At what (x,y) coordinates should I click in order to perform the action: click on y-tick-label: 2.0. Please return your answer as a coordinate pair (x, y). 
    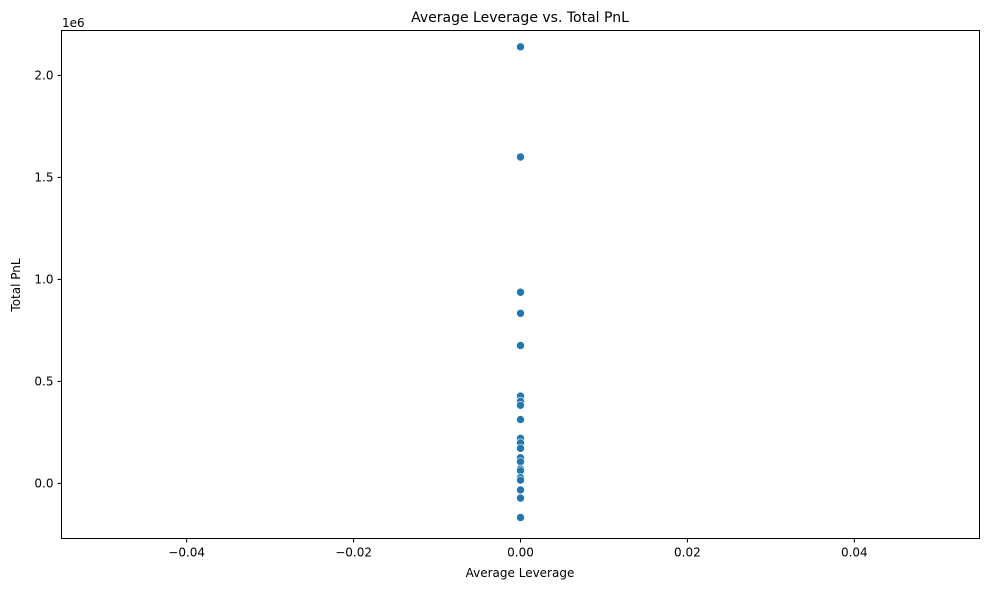
    Looking at the image, I should click on (43, 75).